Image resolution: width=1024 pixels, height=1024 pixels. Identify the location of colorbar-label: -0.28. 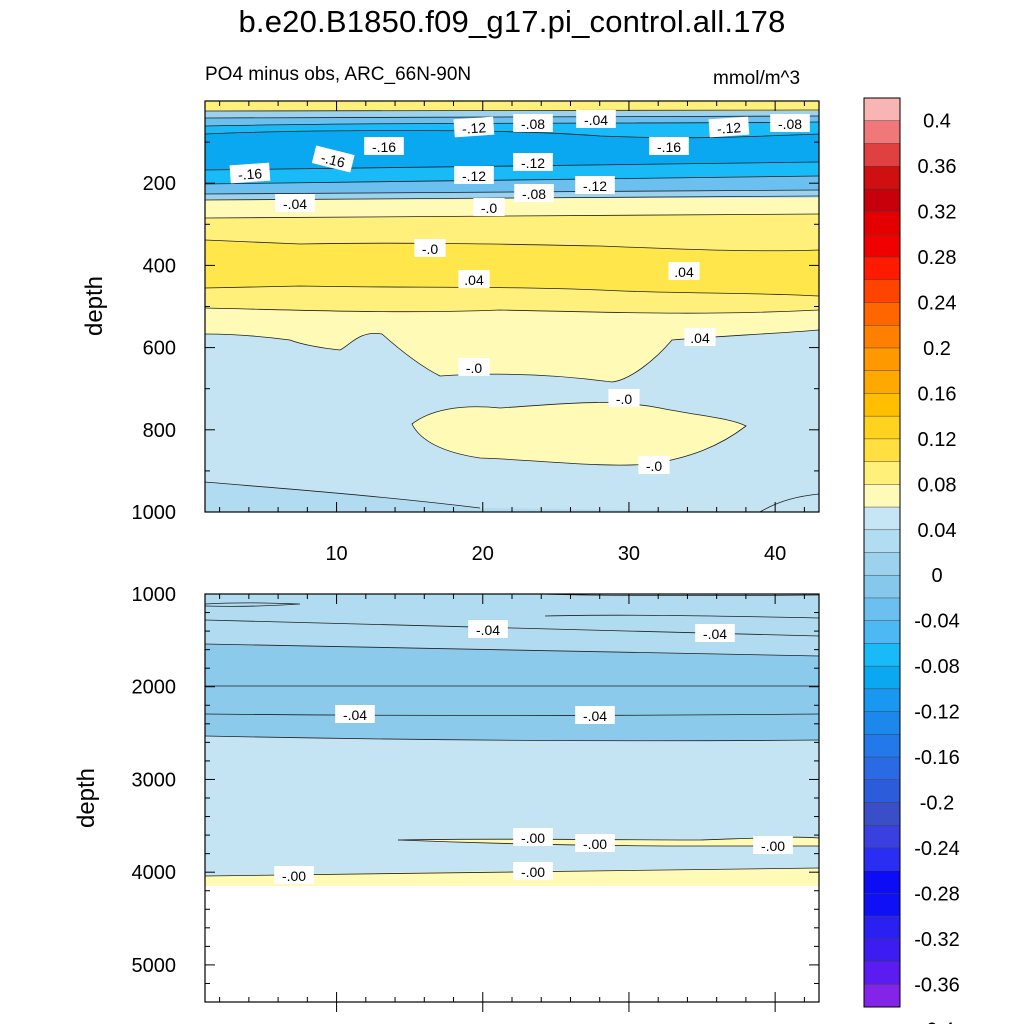
(937, 894).